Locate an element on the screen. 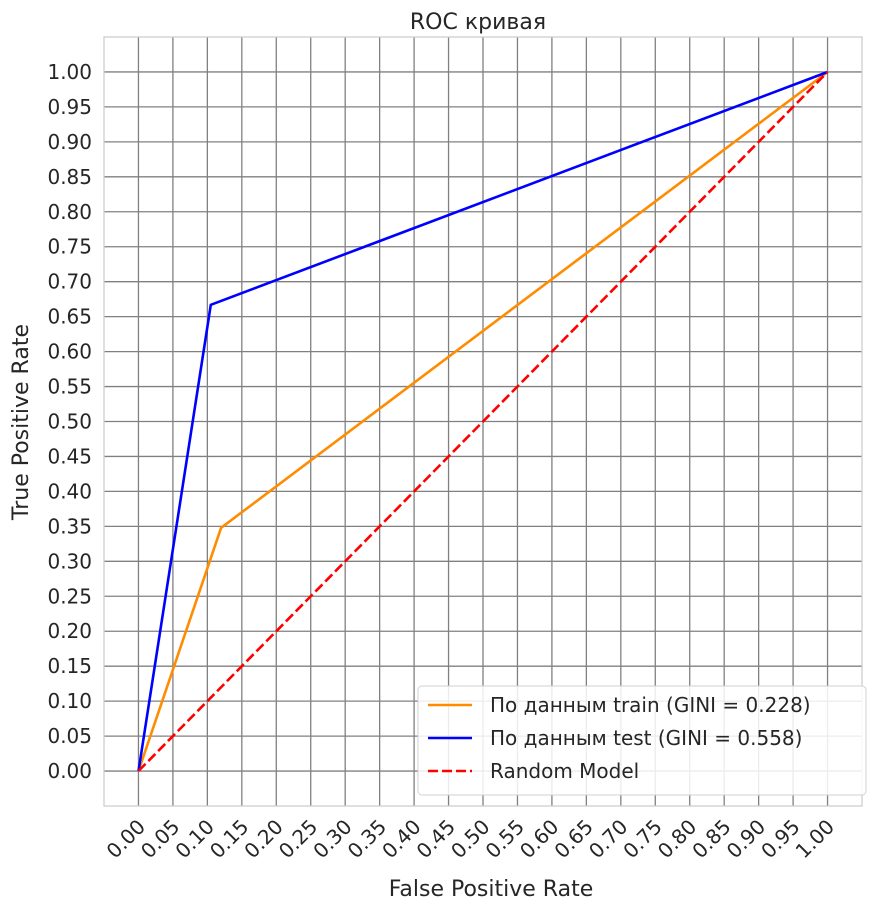 The width and height of the screenshot is (888, 912). y-tick-label: 0.90 is located at coordinates (69, 142).